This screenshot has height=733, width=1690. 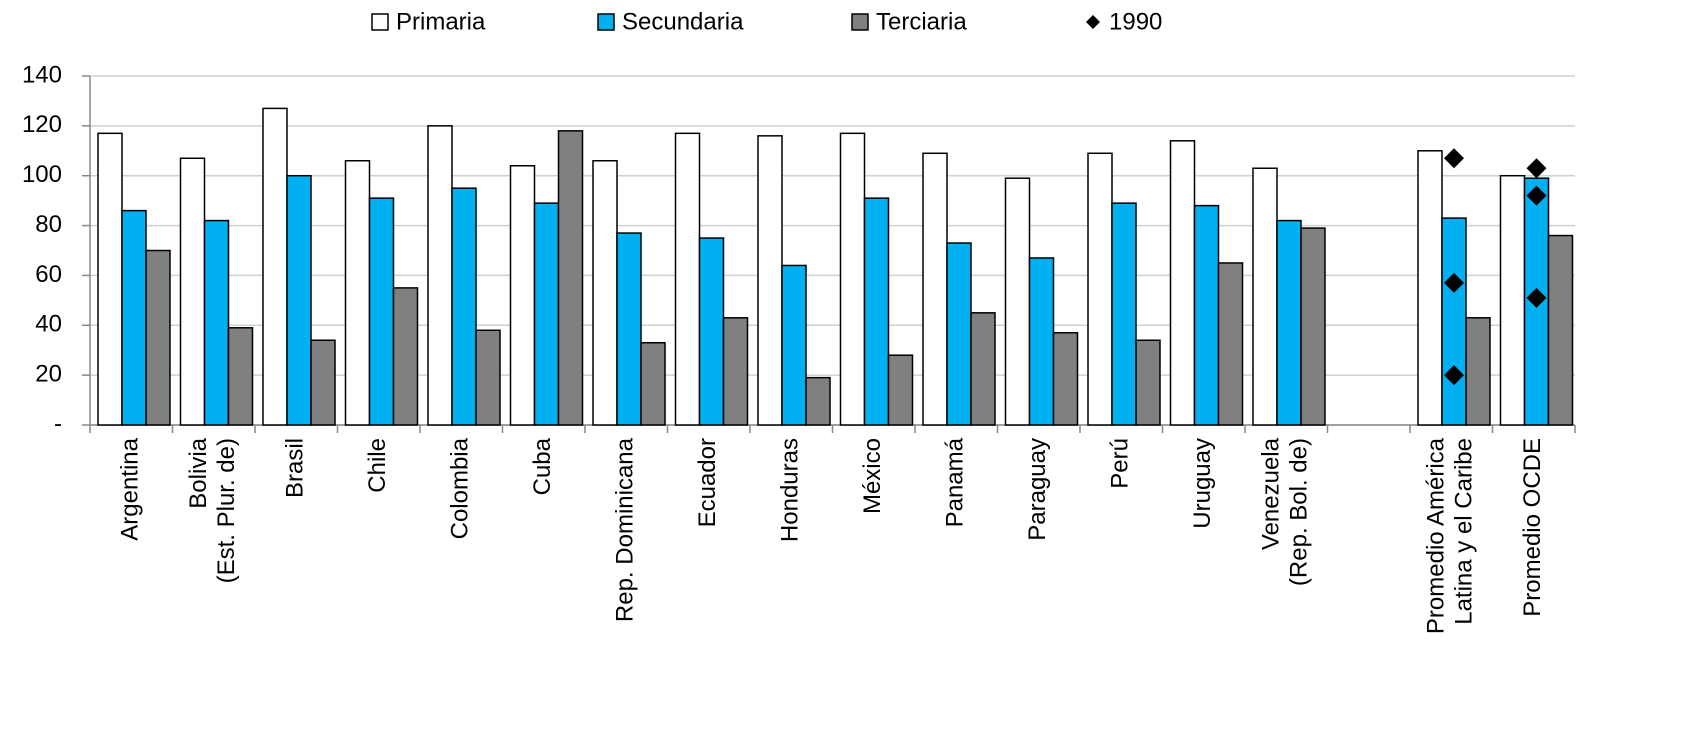 I want to click on x-tick-label: Bolivia, so click(x=198, y=472).